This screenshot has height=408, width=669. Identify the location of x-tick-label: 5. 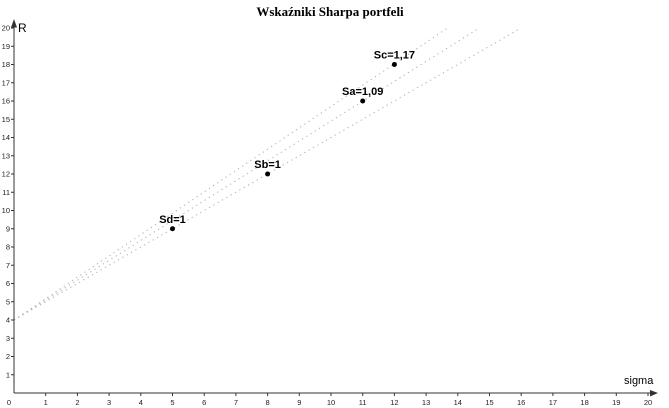
(172, 402).